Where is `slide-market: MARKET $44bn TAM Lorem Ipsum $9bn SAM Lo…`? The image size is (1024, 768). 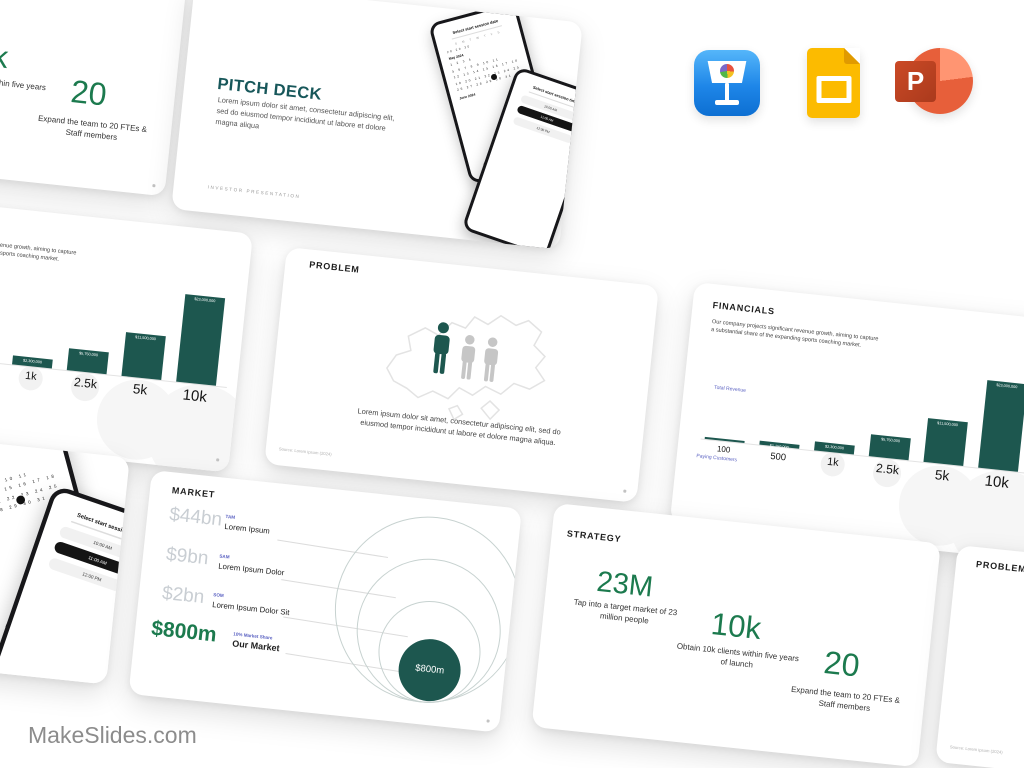 slide-market: MARKET $44bn TAM Lorem Ipsum $9bn SAM Lo… is located at coordinates (325, 601).